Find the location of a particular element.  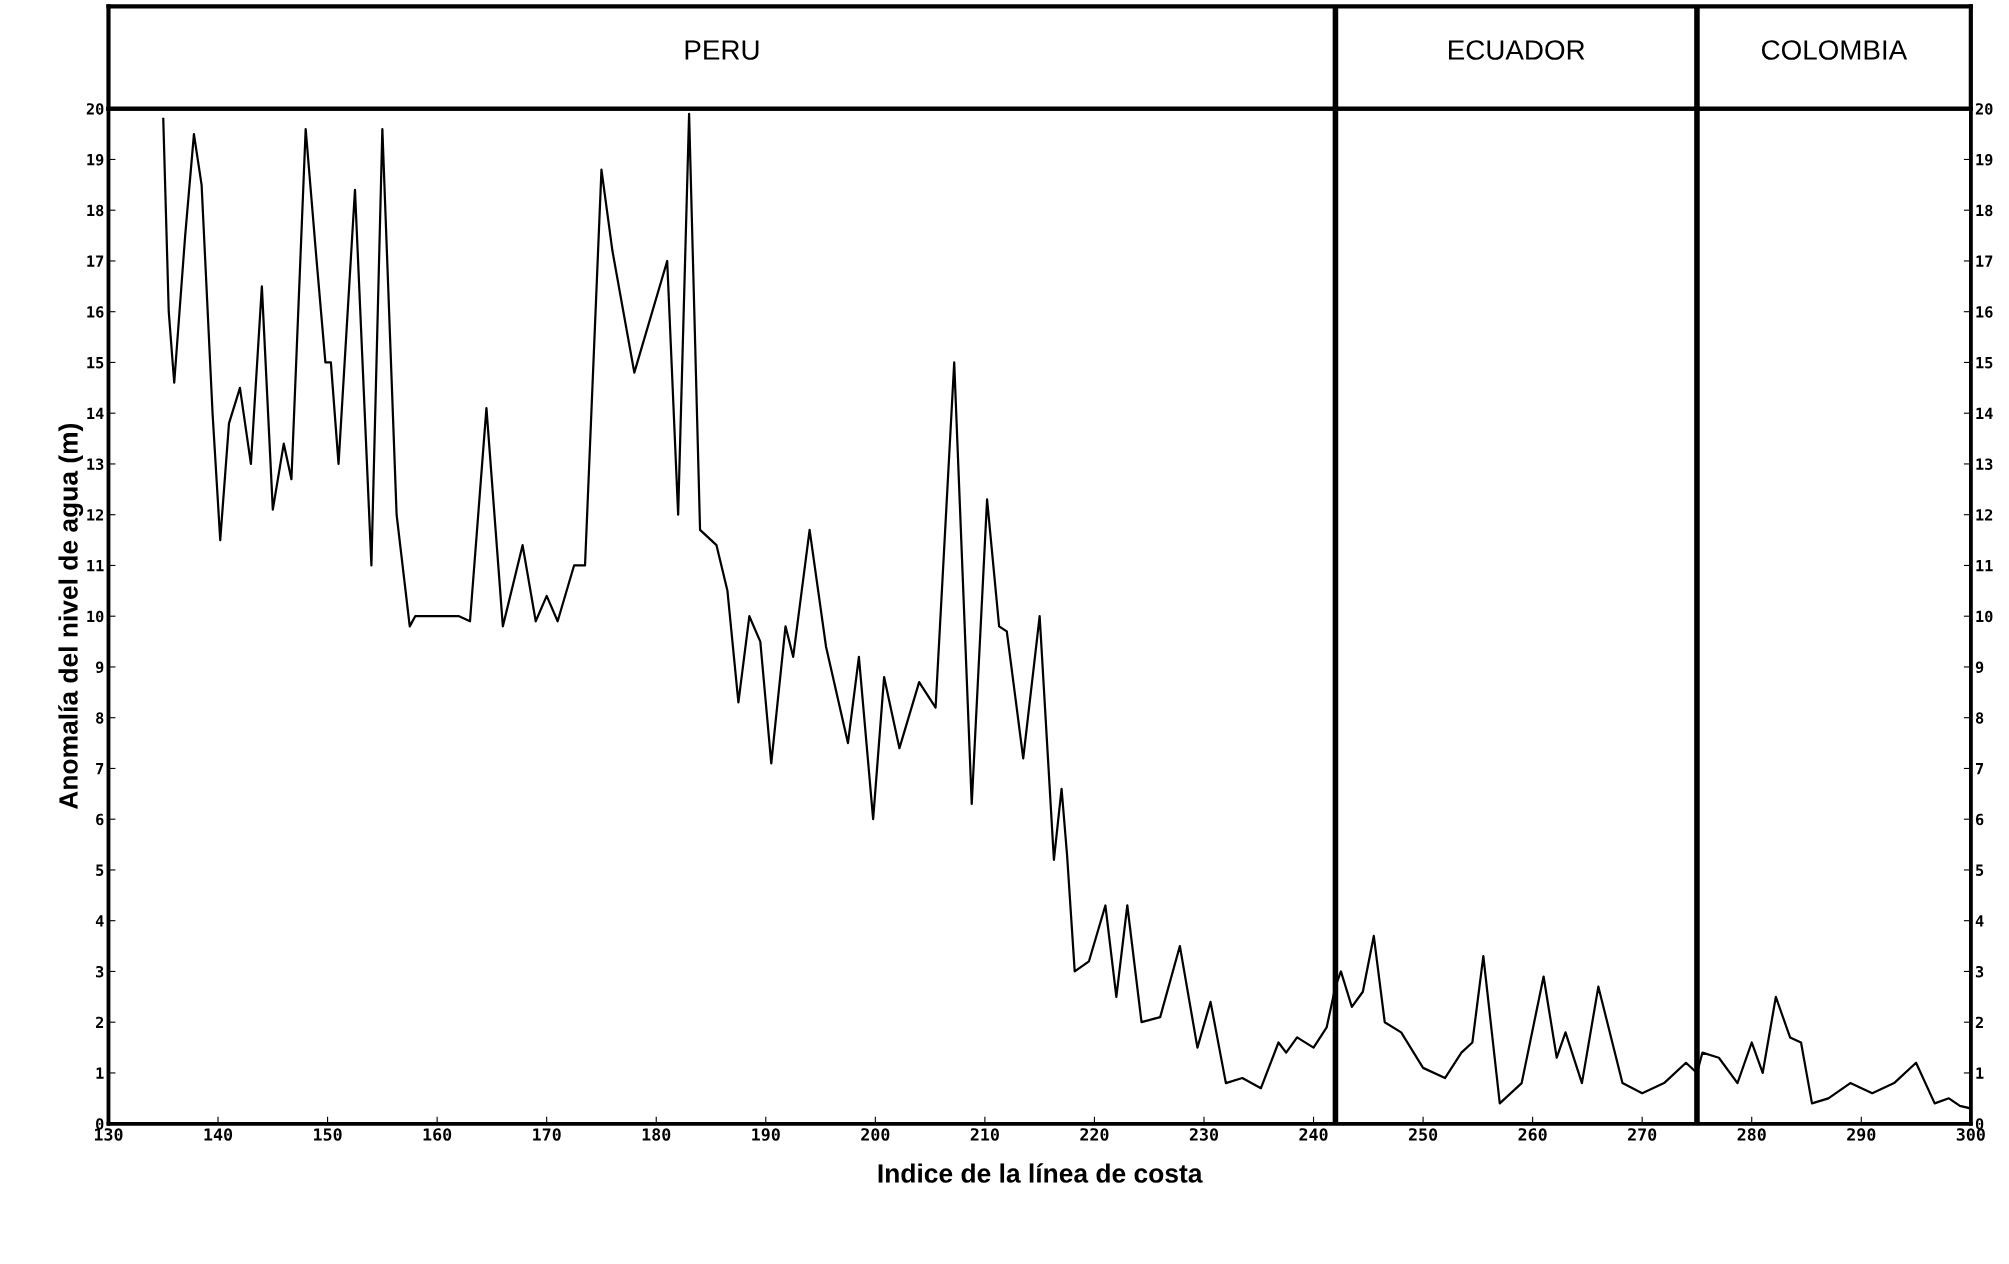

y2-tick-label: 0 is located at coordinates (1979, 1124).